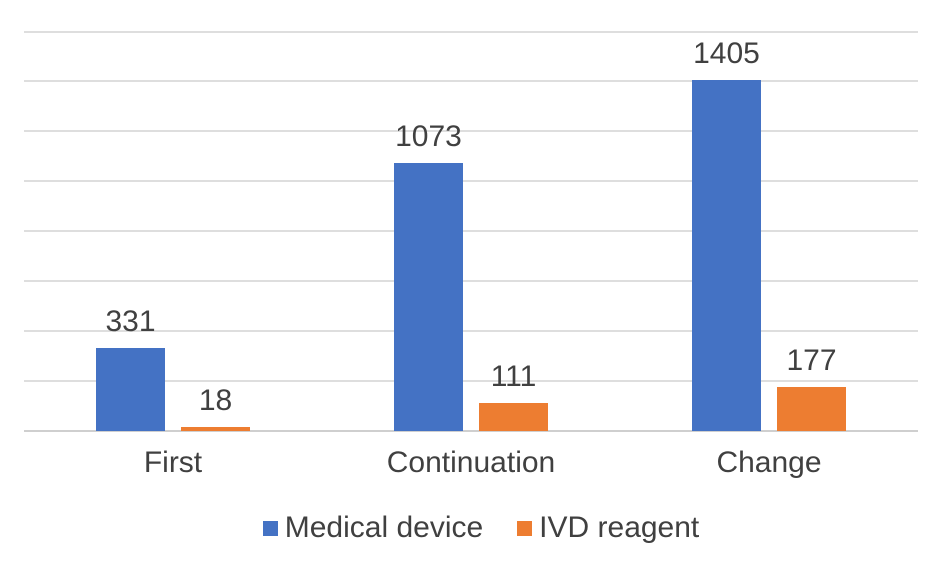 The image size is (938, 564). What do you see at coordinates (130, 322) in the screenshot?
I see `data-label: 331` at bounding box center [130, 322].